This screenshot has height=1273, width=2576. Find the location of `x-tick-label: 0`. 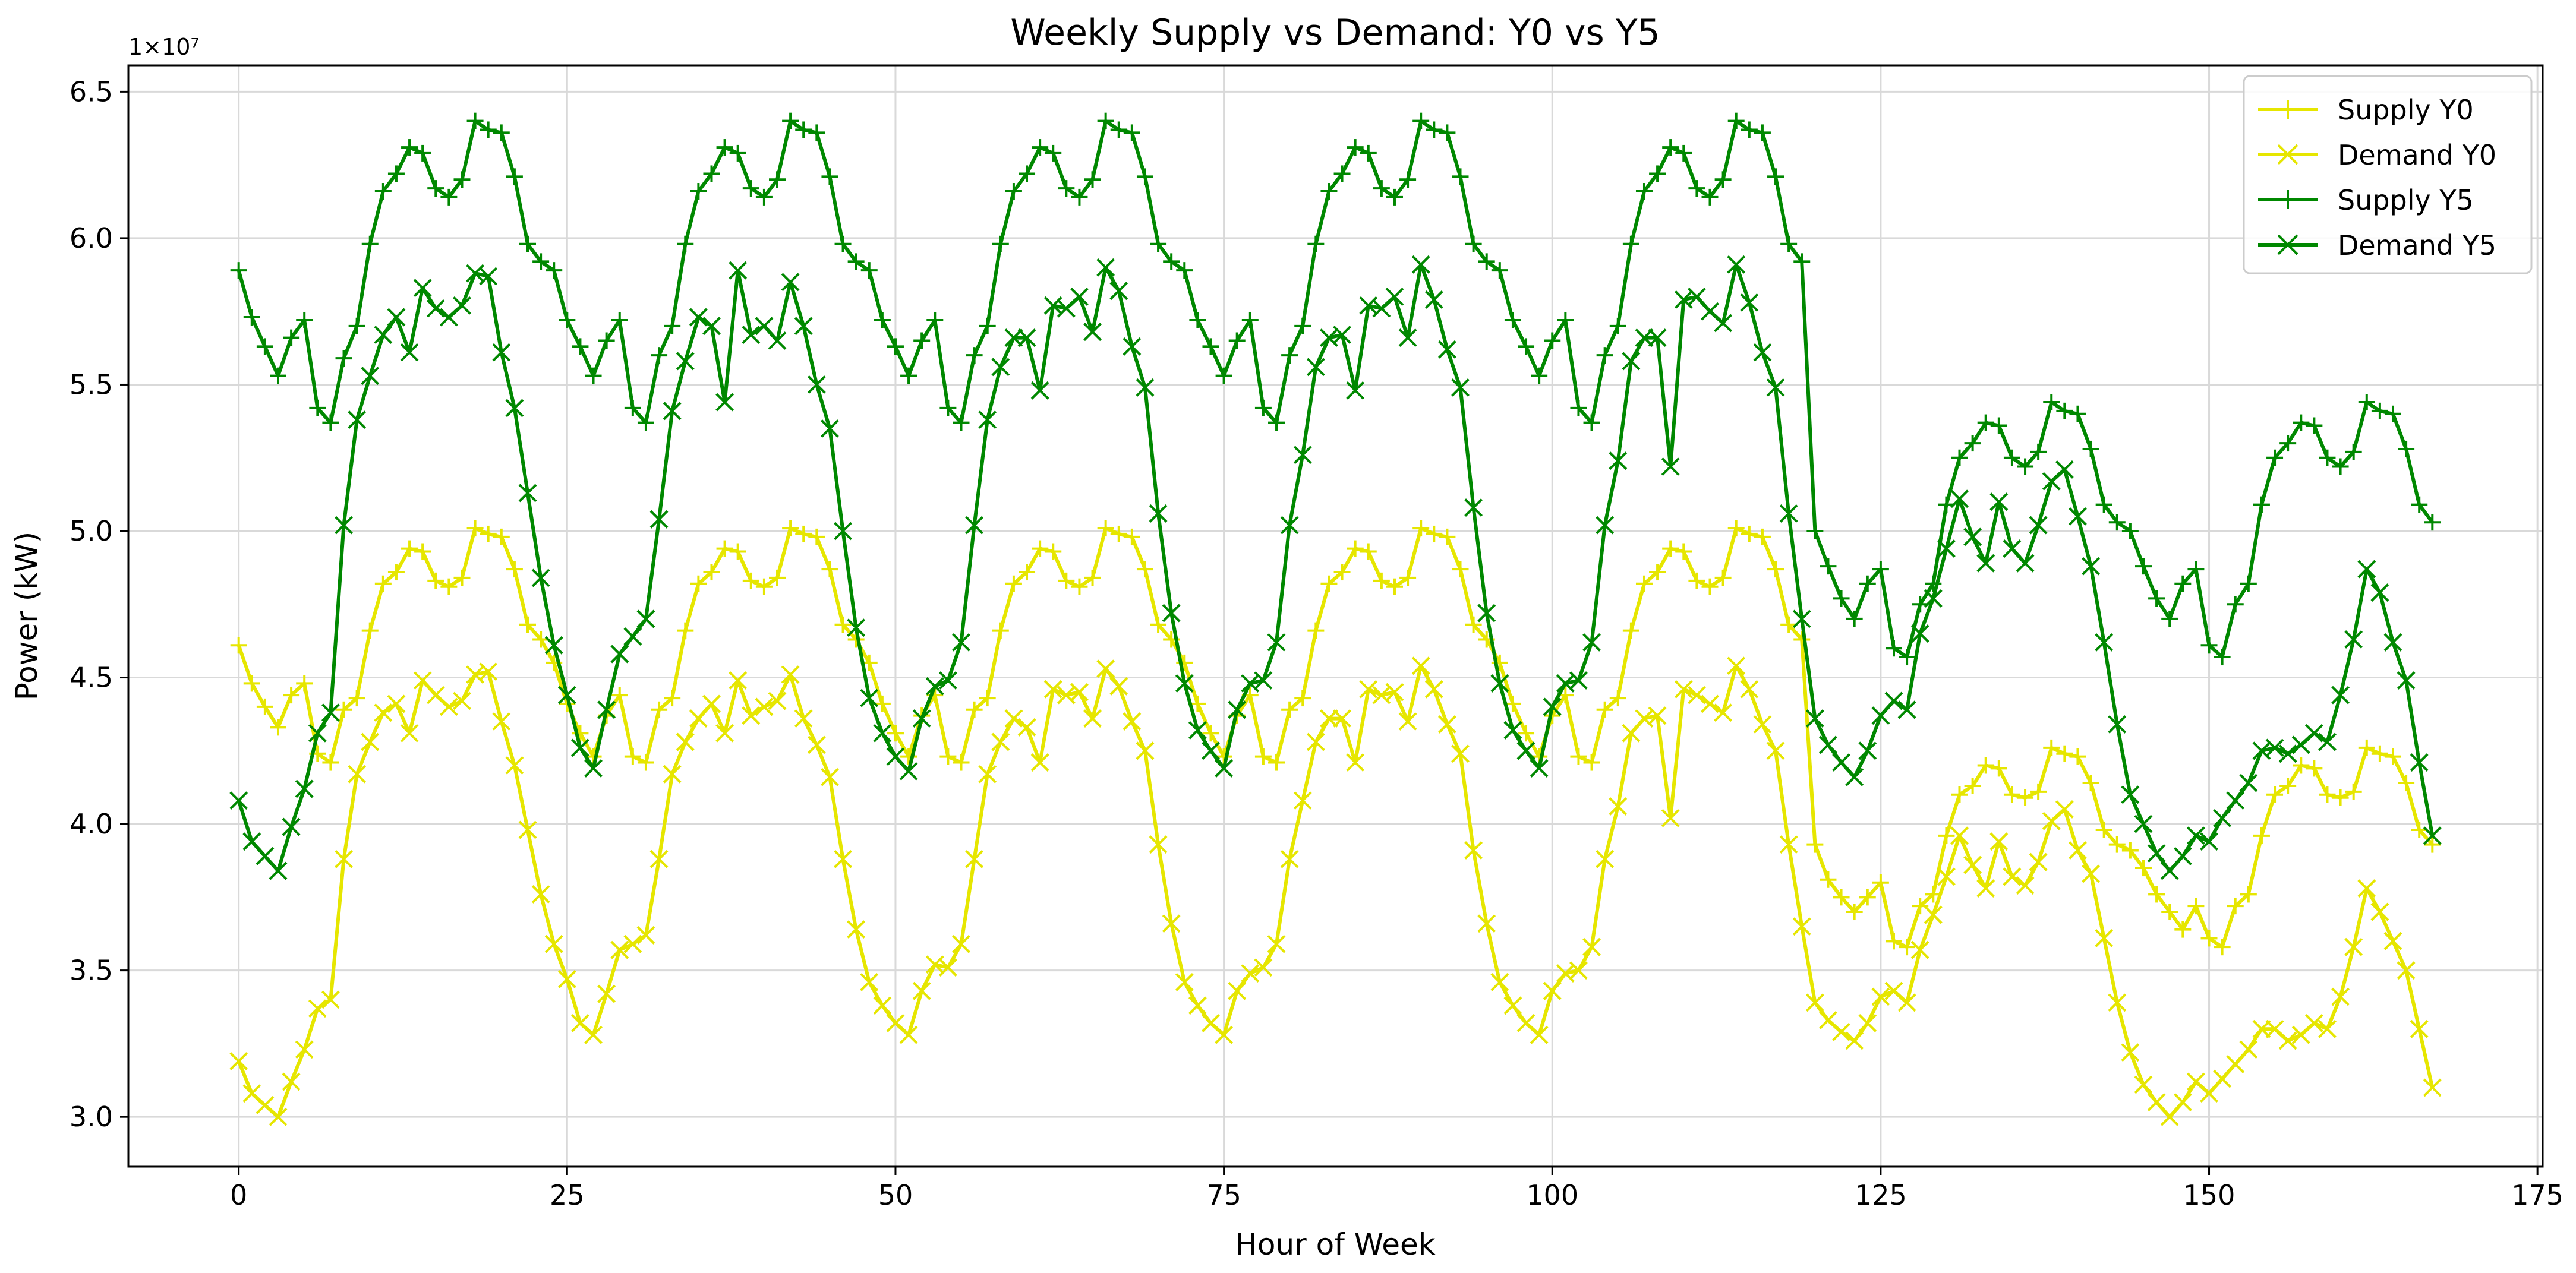

x-tick-label: 0 is located at coordinates (239, 1195).